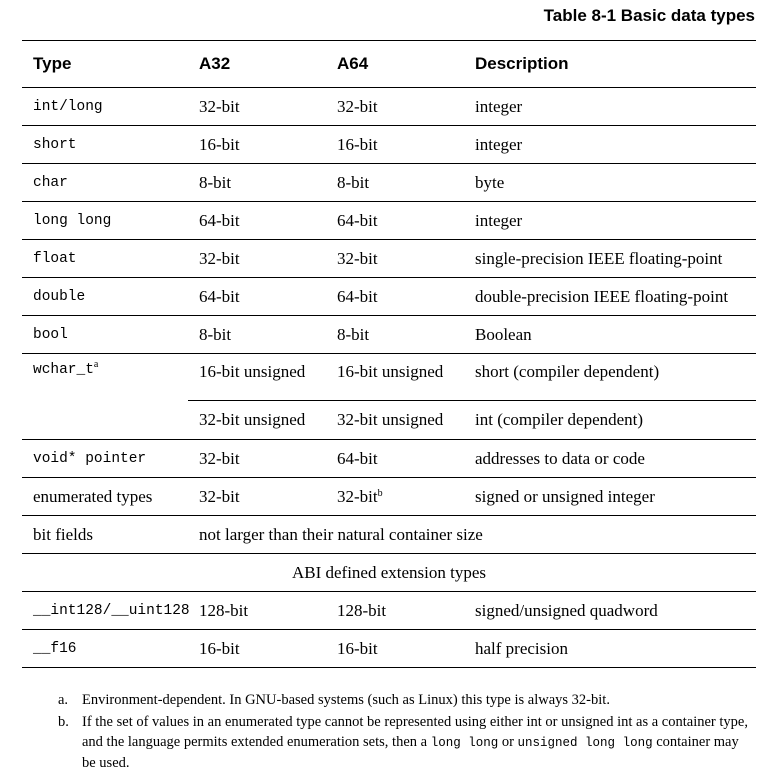 The image size is (765, 783). I want to click on table-row: __f16 16-bit 16-bit half precision, so click(389, 648).